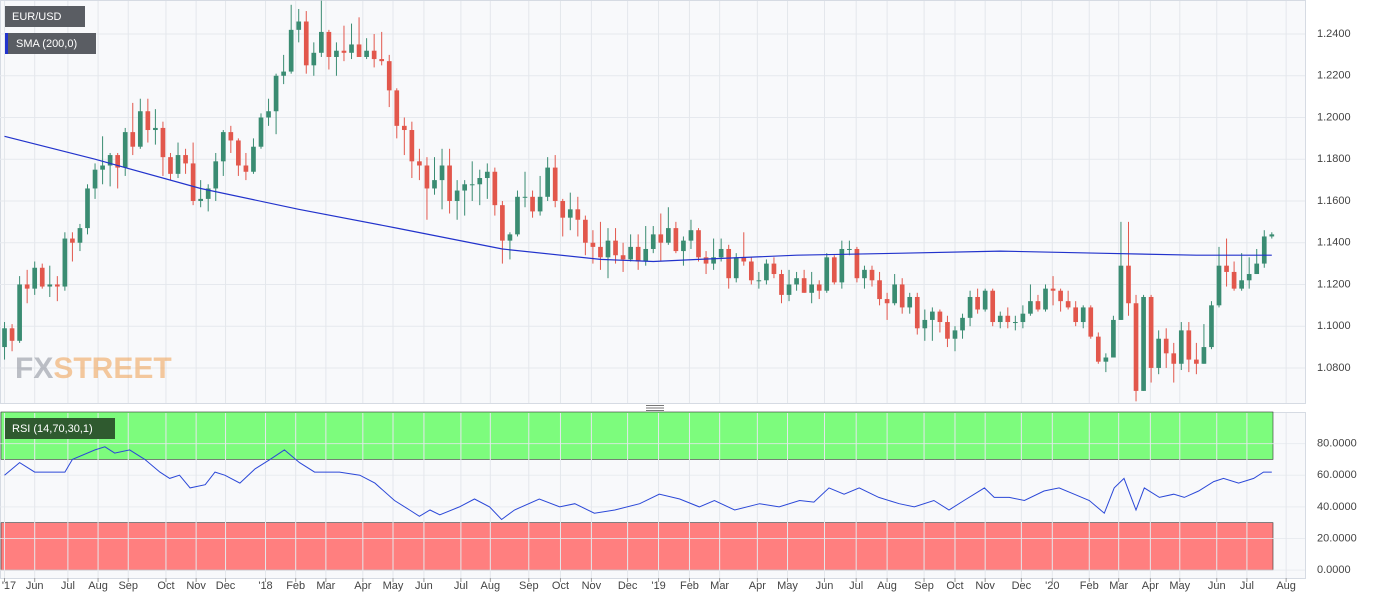  I want to click on x-tick-label: Nov, so click(985, 586).